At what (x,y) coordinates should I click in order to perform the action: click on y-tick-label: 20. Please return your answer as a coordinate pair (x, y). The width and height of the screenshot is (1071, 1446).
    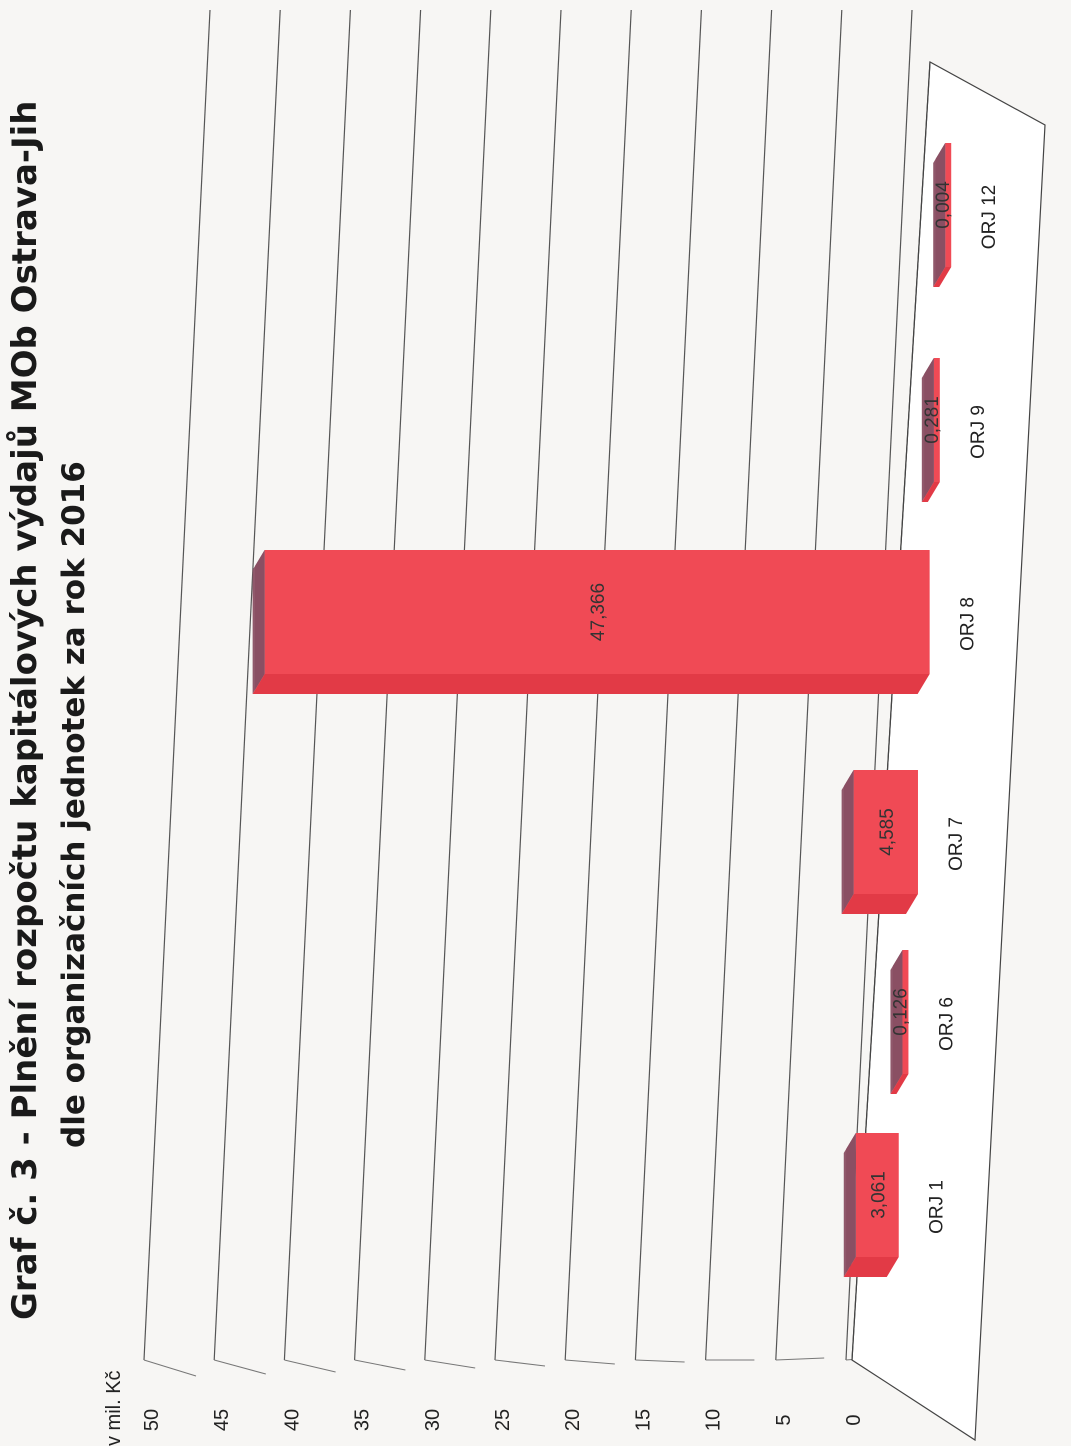
    Looking at the image, I should click on (573, 1420).